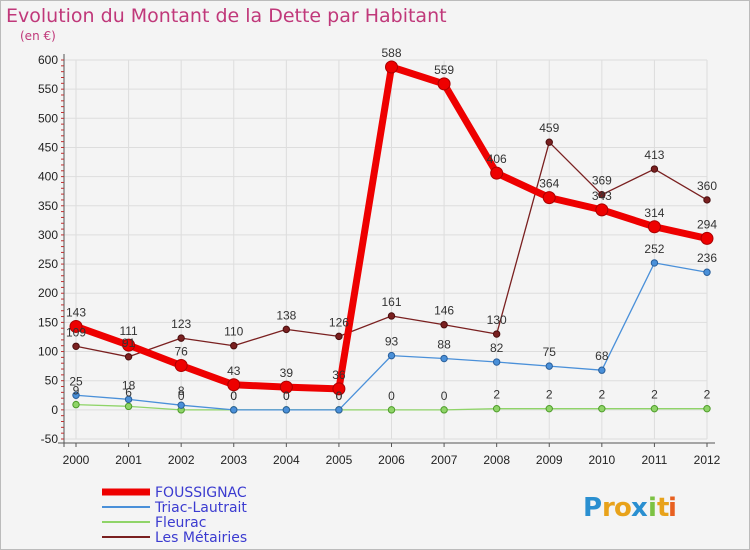 Image resolution: width=750 pixels, height=550 pixels. I want to click on legend-label: Triac-Lautrait, so click(200, 508).